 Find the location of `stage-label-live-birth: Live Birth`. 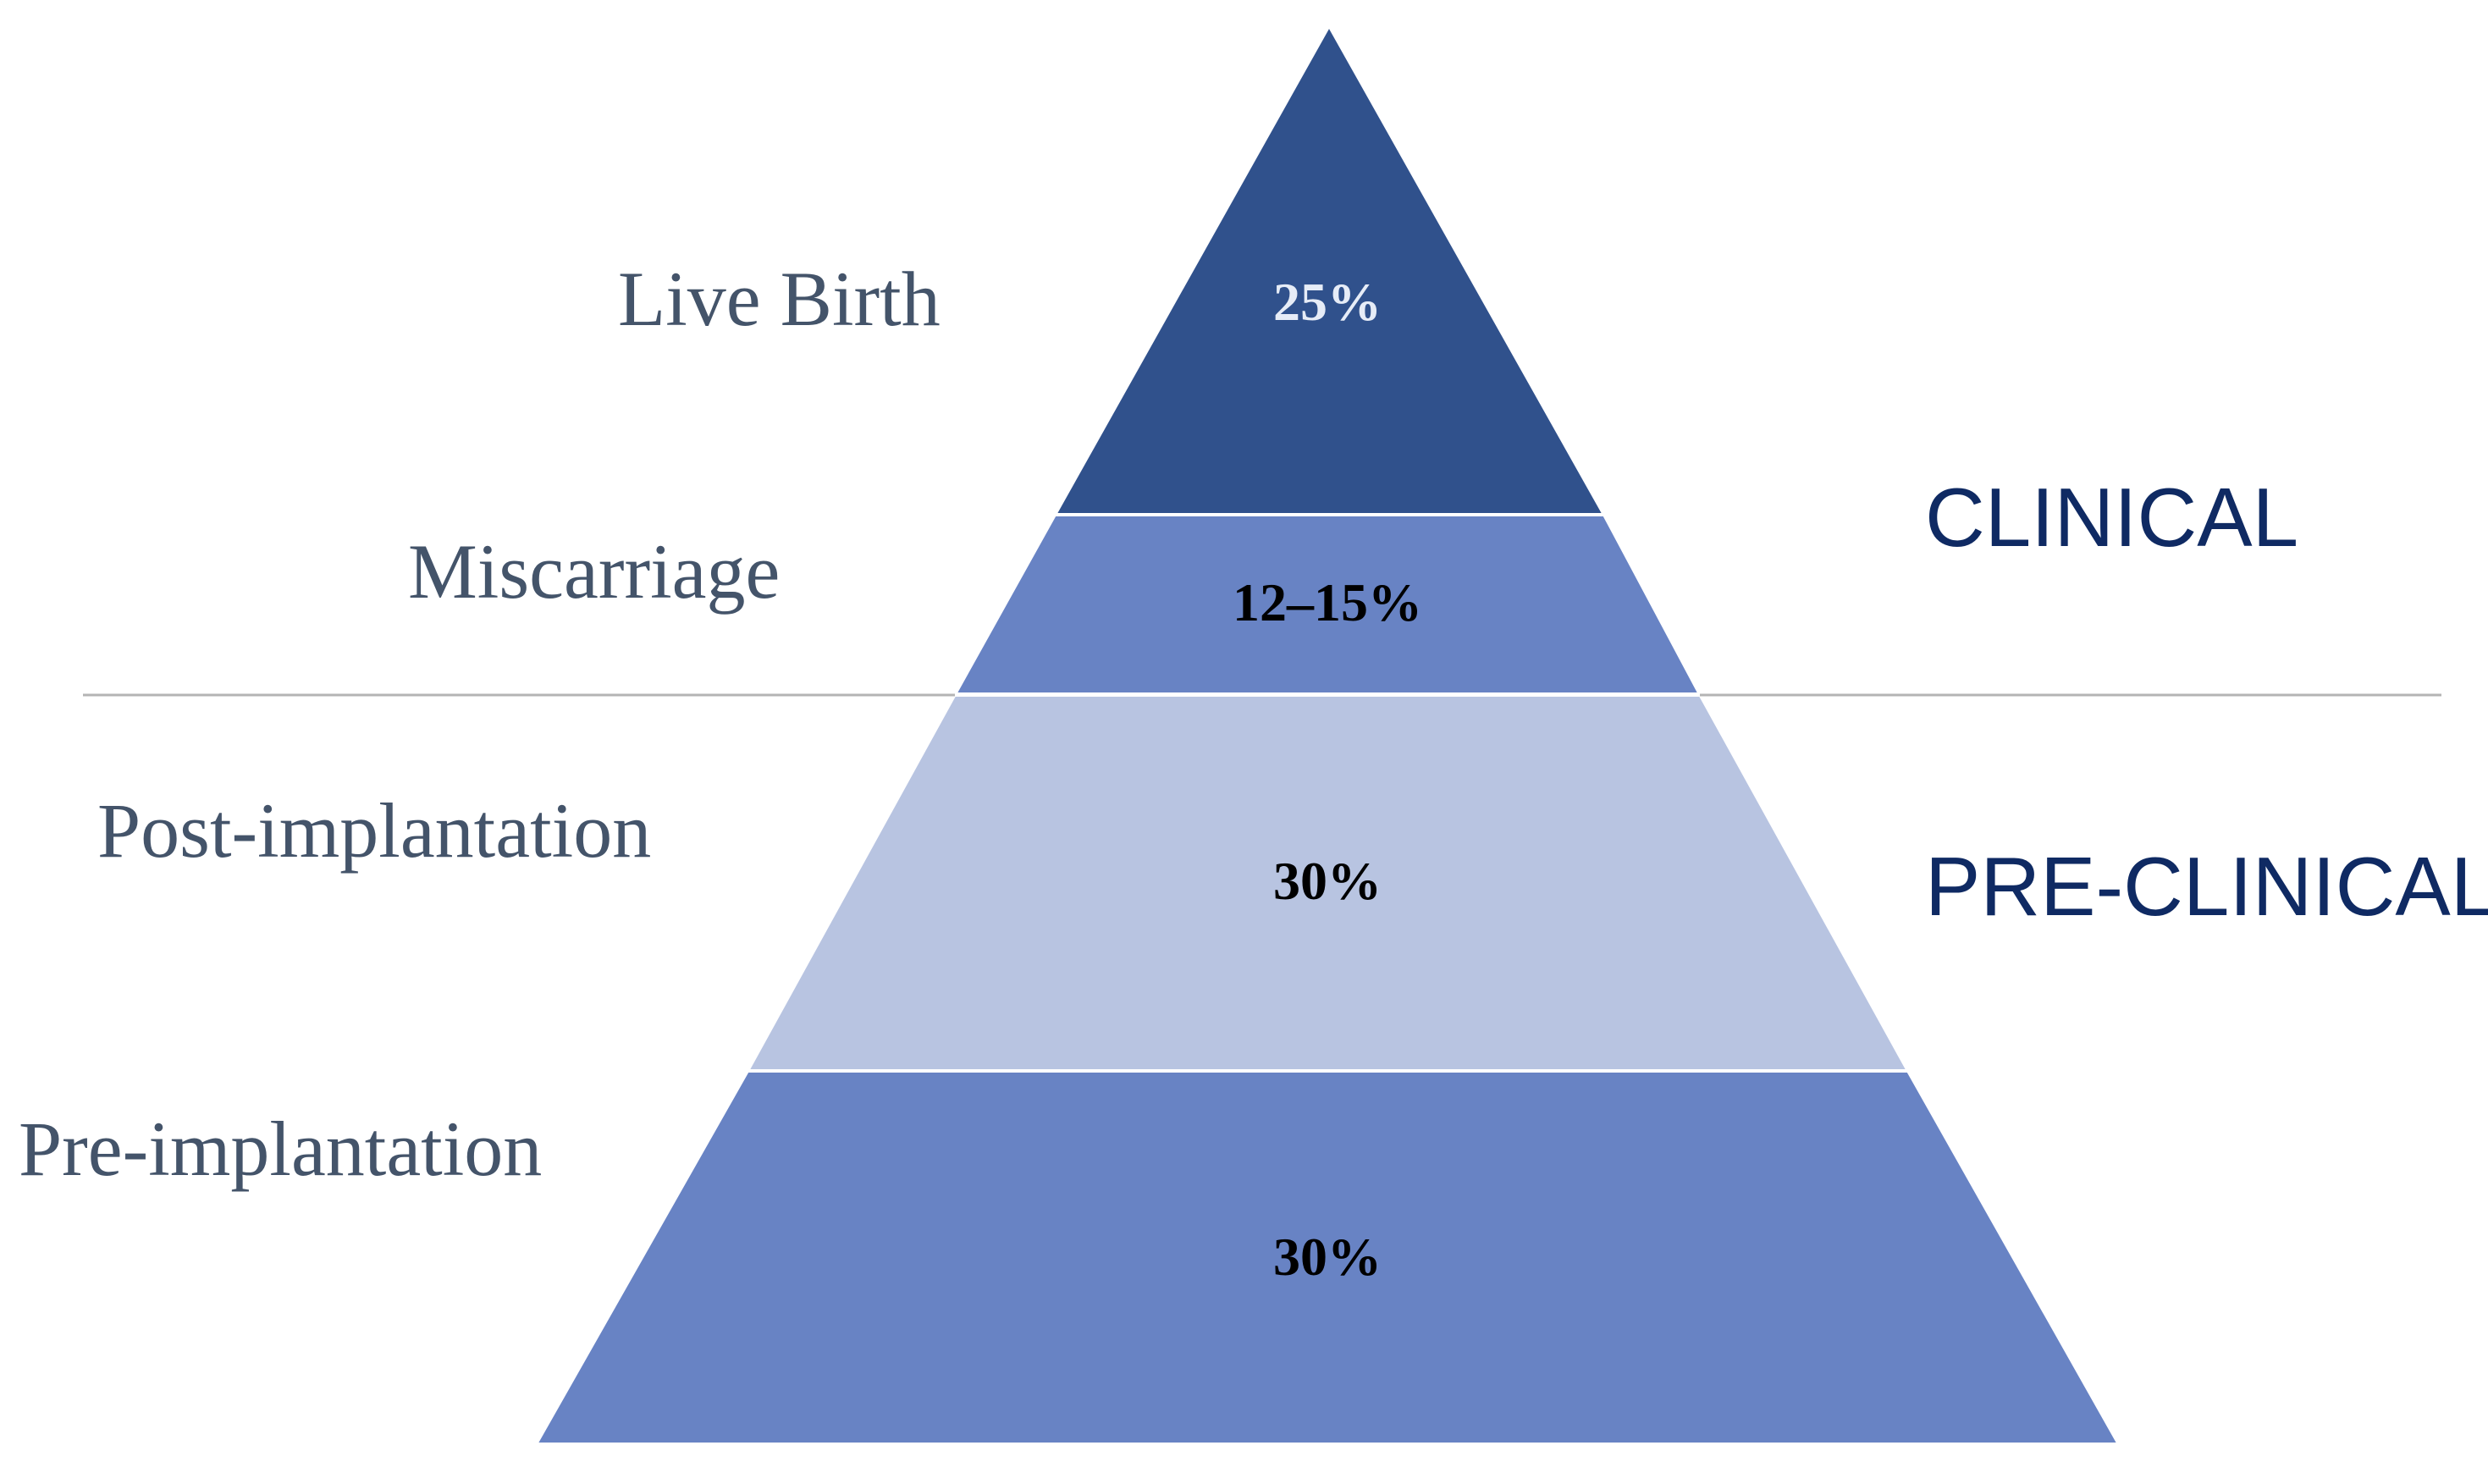

stage-label-live-birth: Live Birth is located at coordinates (780, 299).